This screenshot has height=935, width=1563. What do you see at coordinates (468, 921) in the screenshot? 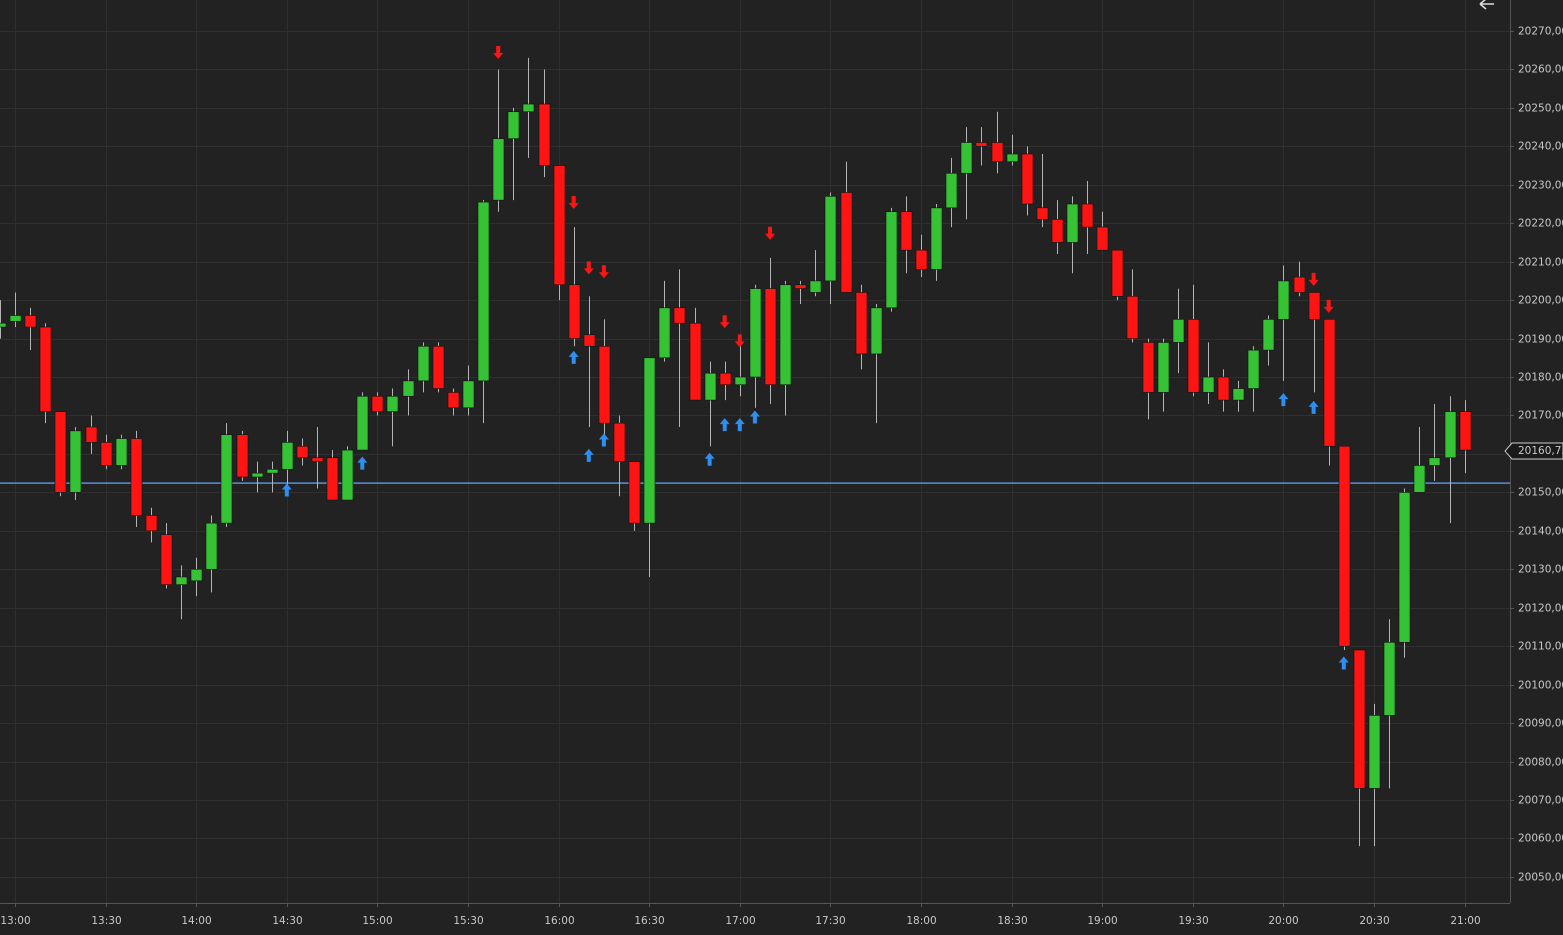
I see `x-tick-label: 15:30` at bounding box center [468, 921].